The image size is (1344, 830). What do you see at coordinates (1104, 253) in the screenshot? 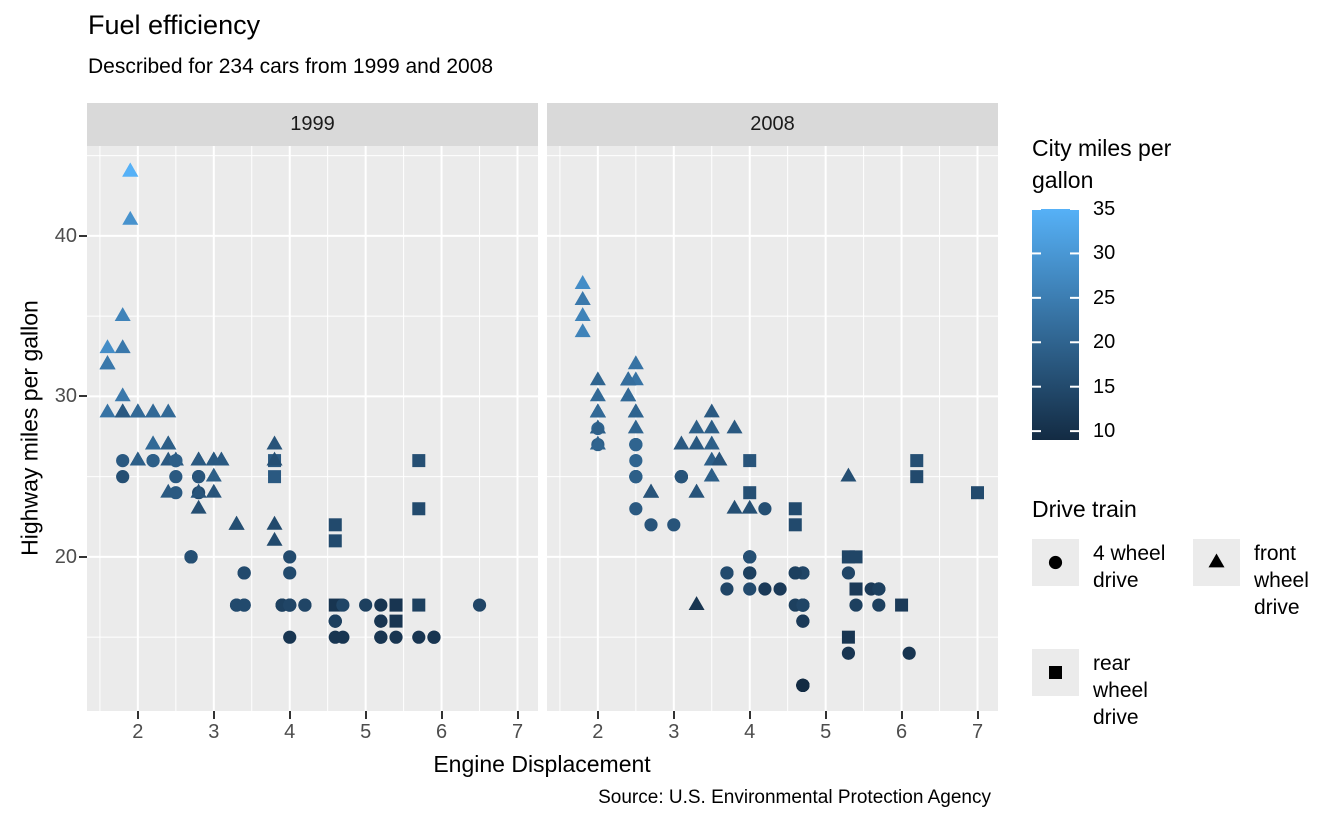
I see `colorbar-tick-label: 30` at bounding box center [1104, 253].